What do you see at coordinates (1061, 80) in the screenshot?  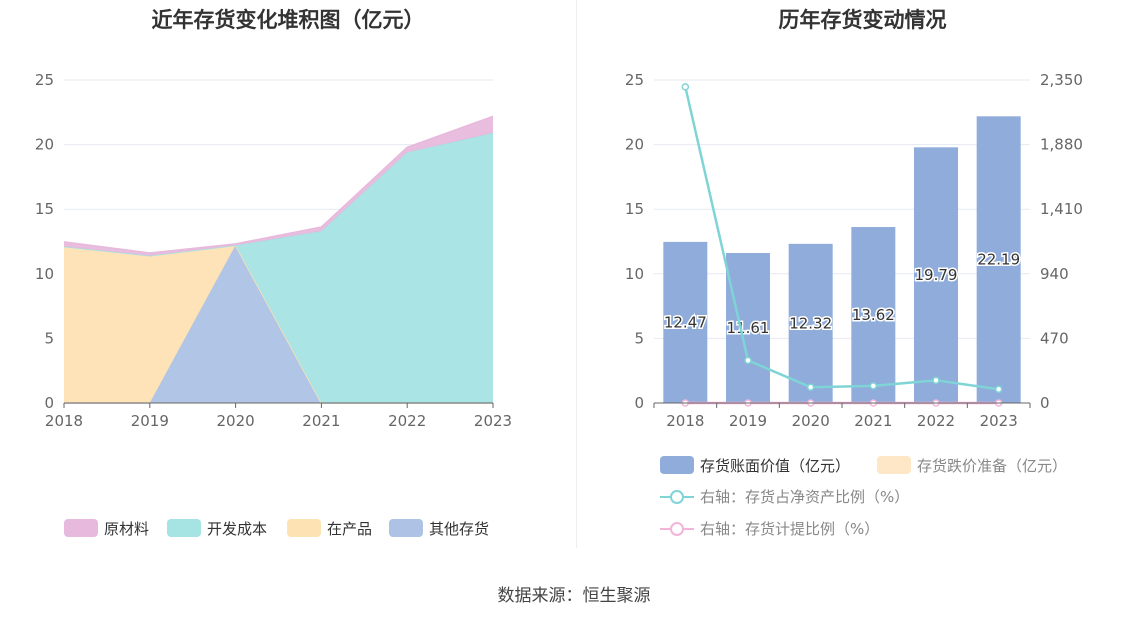 I see `y2-tick-label: 2,350` at bounding box center [1061, 80].